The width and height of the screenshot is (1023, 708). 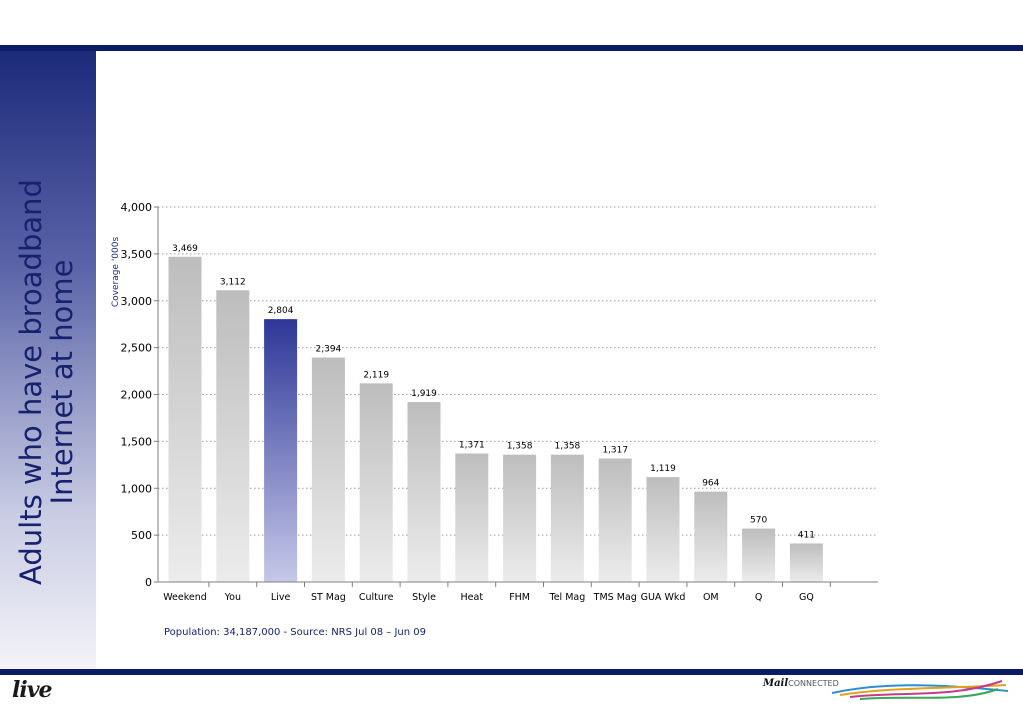 I want to click on y-tick-label: 500, so click(x=141, y=535).